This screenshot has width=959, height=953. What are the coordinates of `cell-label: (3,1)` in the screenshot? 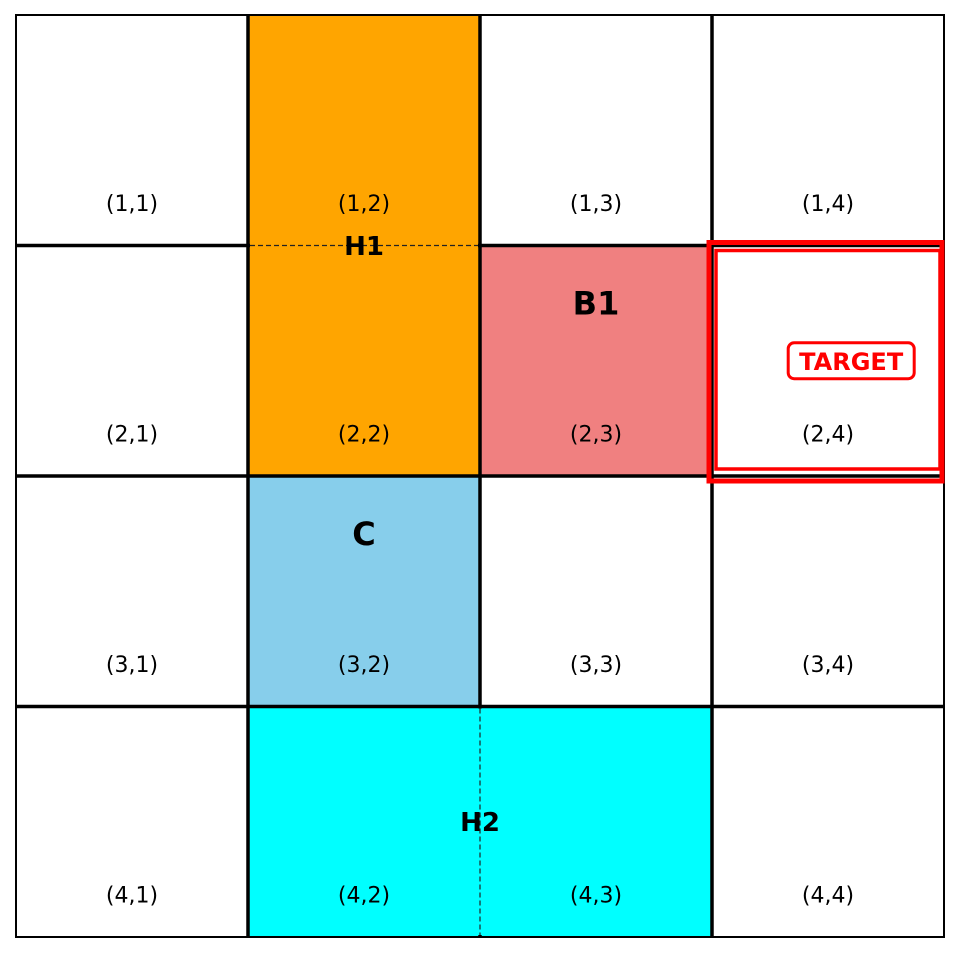 It's located at (132, 665).